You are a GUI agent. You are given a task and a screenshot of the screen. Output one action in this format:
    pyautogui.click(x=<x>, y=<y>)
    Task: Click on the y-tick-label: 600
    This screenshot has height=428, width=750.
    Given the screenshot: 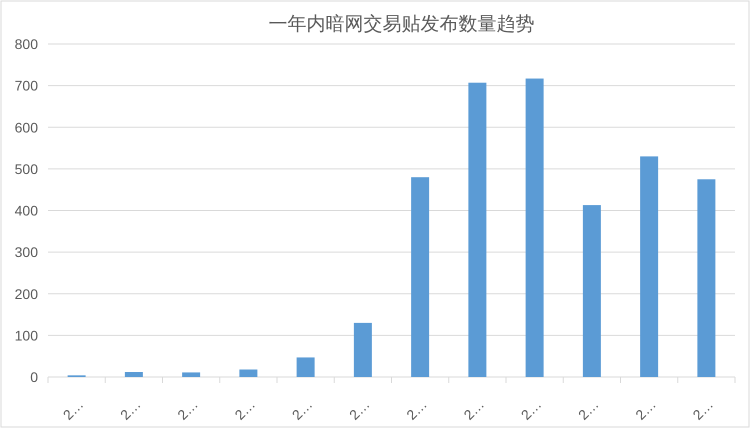 What is the action you would take?
    pyautogui.click(x=26, y=127)
    